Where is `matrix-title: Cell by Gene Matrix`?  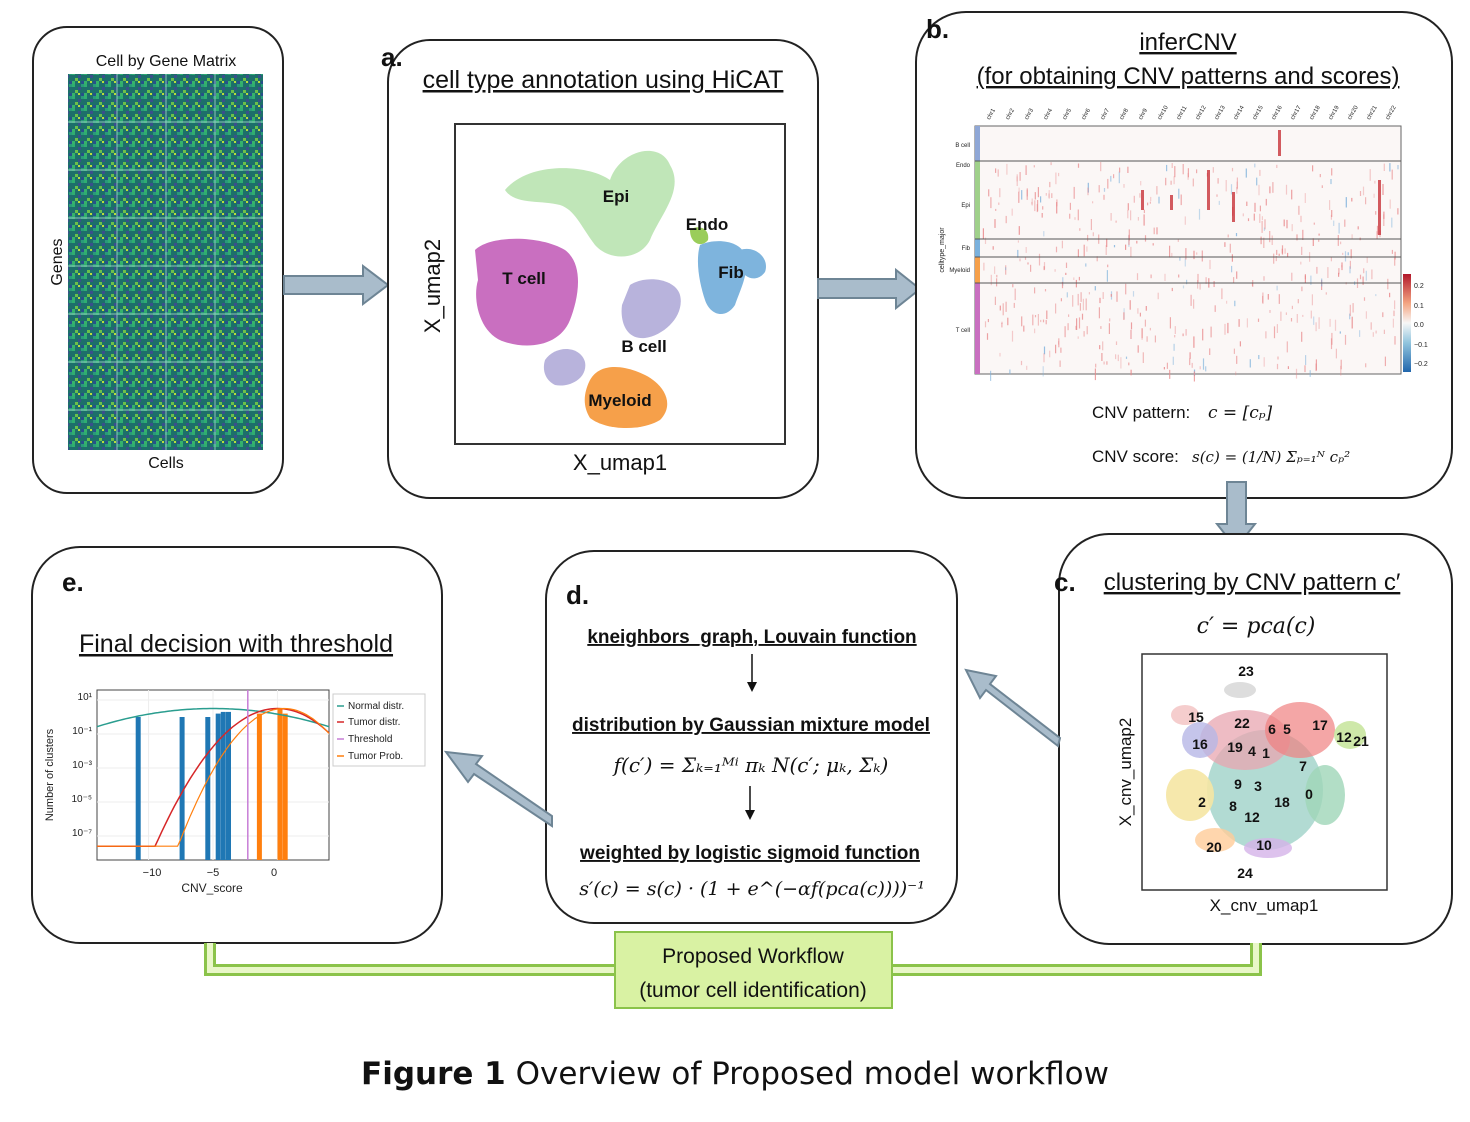 matrix-title: Cell by Gene Matrix is located at coordinates (166, 61).